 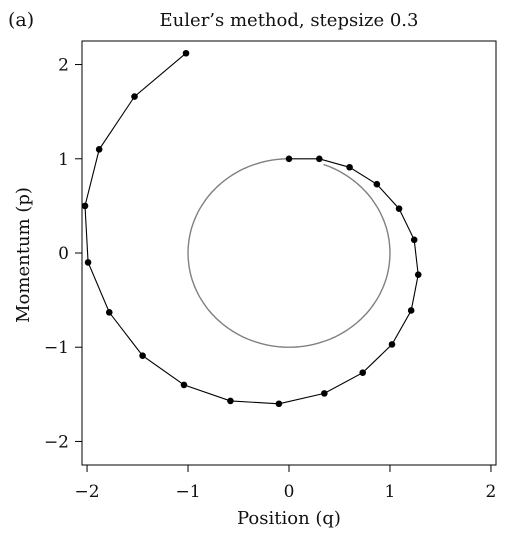 What do you see at coordinates (56, 348) in the screenshot?
I see `y-tick-label: −1` at bounding box center [56, 348].